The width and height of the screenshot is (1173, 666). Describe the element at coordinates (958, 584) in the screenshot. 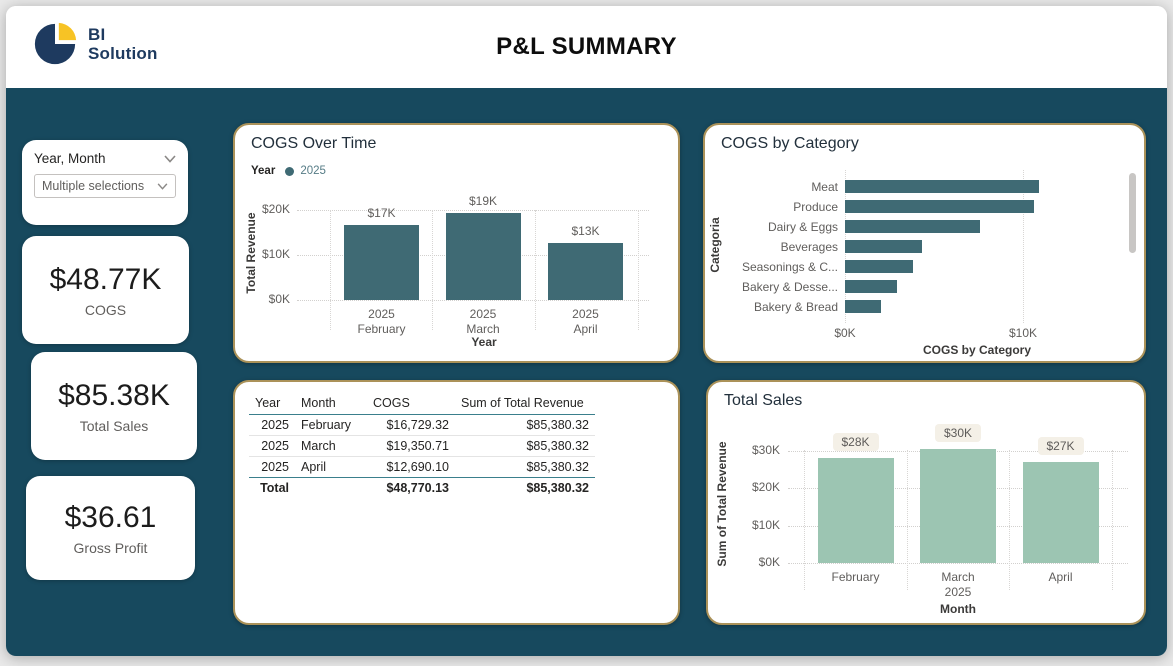

I see `x-axis-tick-label: March 2025` at that location.